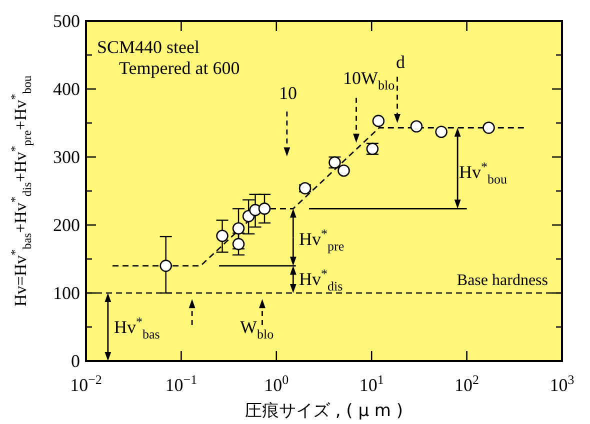 The width and height of the screenshot is (590, 424). I want to click on y-tick-label: 500, so click(66, 21).